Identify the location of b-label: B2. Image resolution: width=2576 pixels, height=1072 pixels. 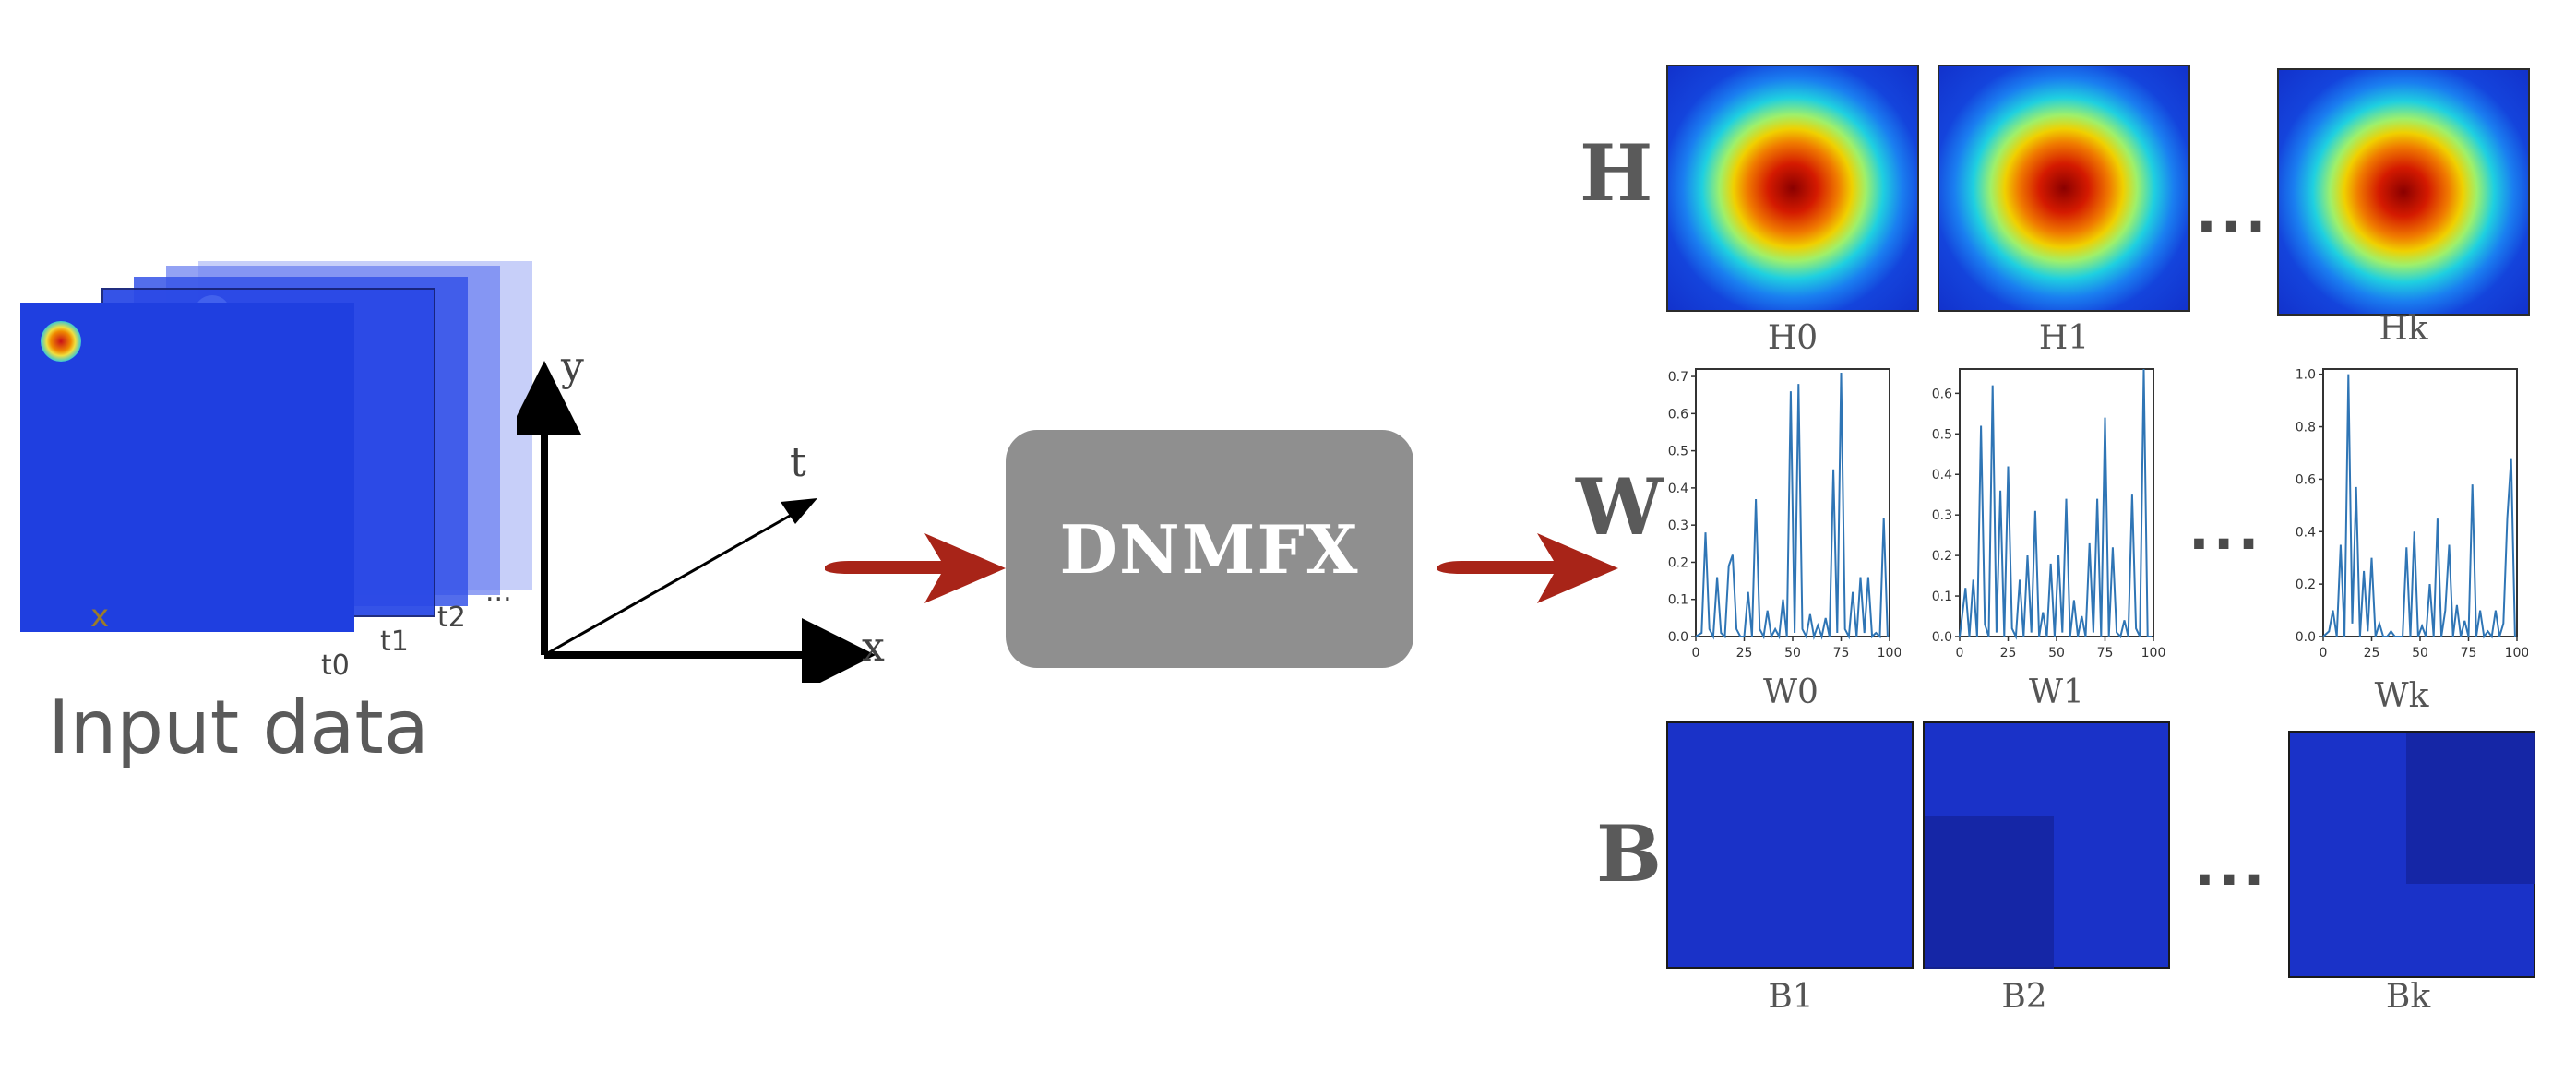
(2024, 997).